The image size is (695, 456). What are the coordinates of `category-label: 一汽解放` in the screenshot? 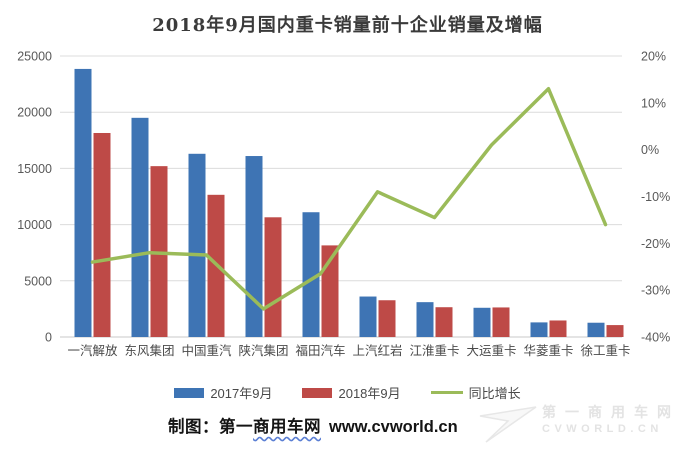 It's located at (92, 350).